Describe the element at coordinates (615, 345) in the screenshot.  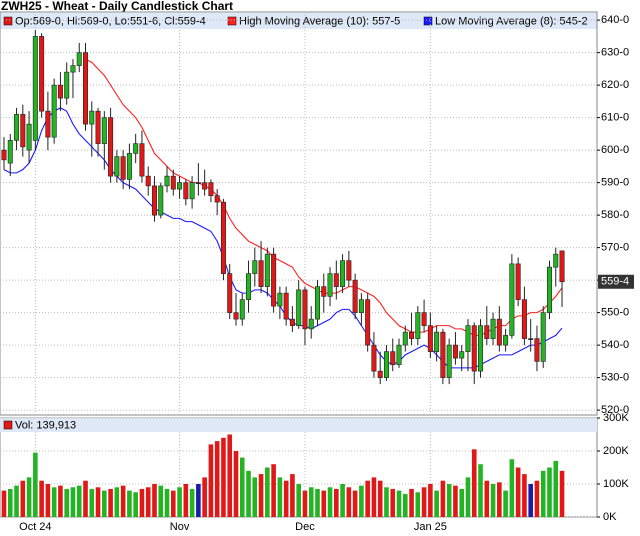
I see `y-tick-label: 540-0` at that location.